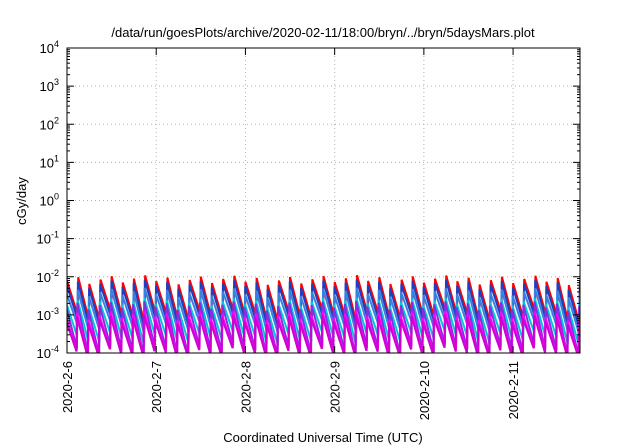  I want to click on series-group, so click(323, 313).